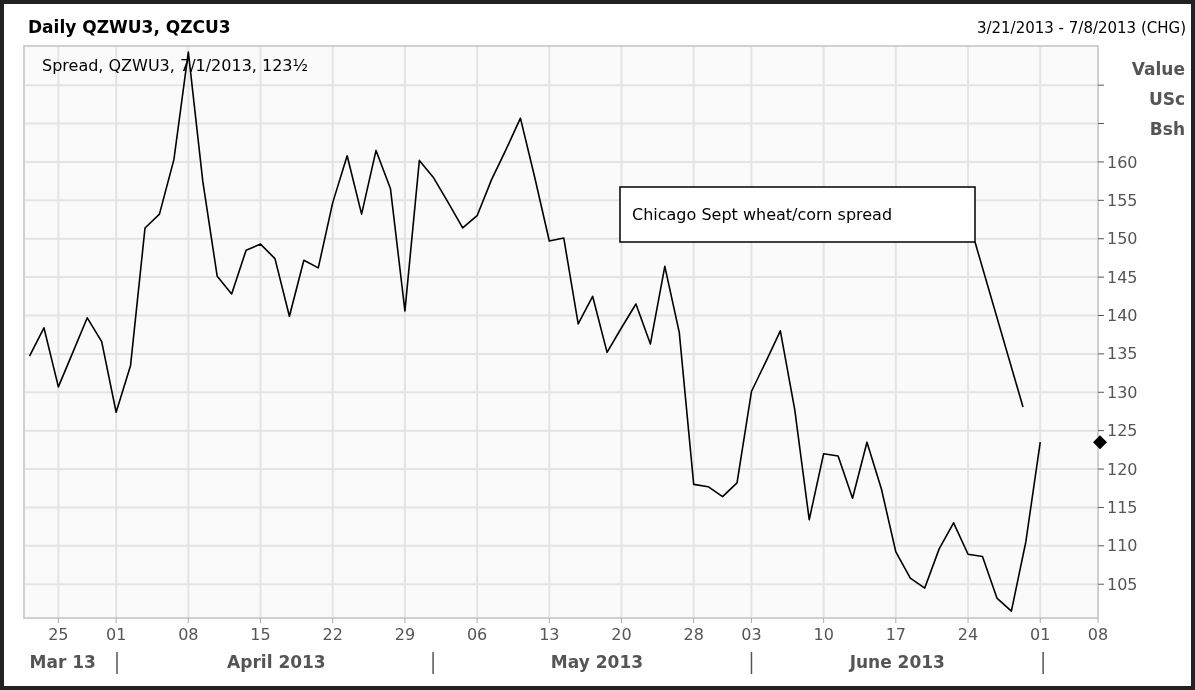  I want to click on x-tick-label: 15, so click(260, 634).